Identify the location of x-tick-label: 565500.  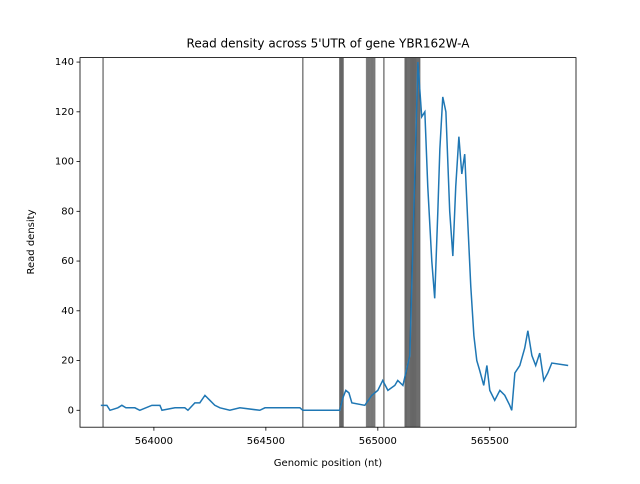
(490, 441).